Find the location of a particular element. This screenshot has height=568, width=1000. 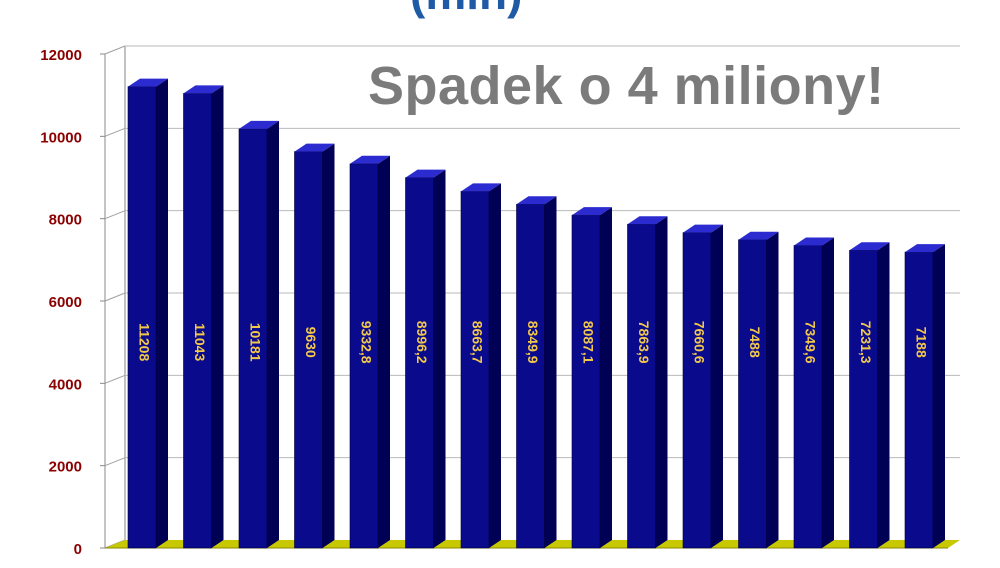

bar-value-label: 7349,6 is located at coordinates (810, 342).